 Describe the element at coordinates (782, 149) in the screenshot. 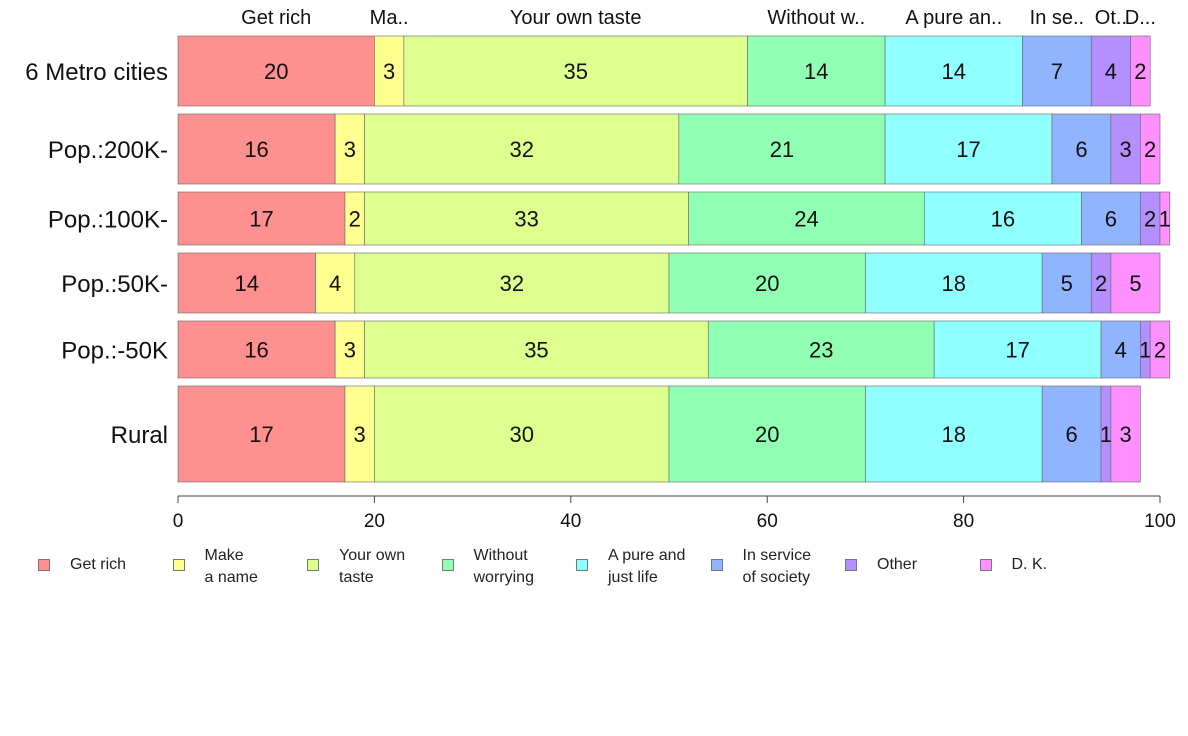

I see `bar-without-worrying-pop-200k` at that location.